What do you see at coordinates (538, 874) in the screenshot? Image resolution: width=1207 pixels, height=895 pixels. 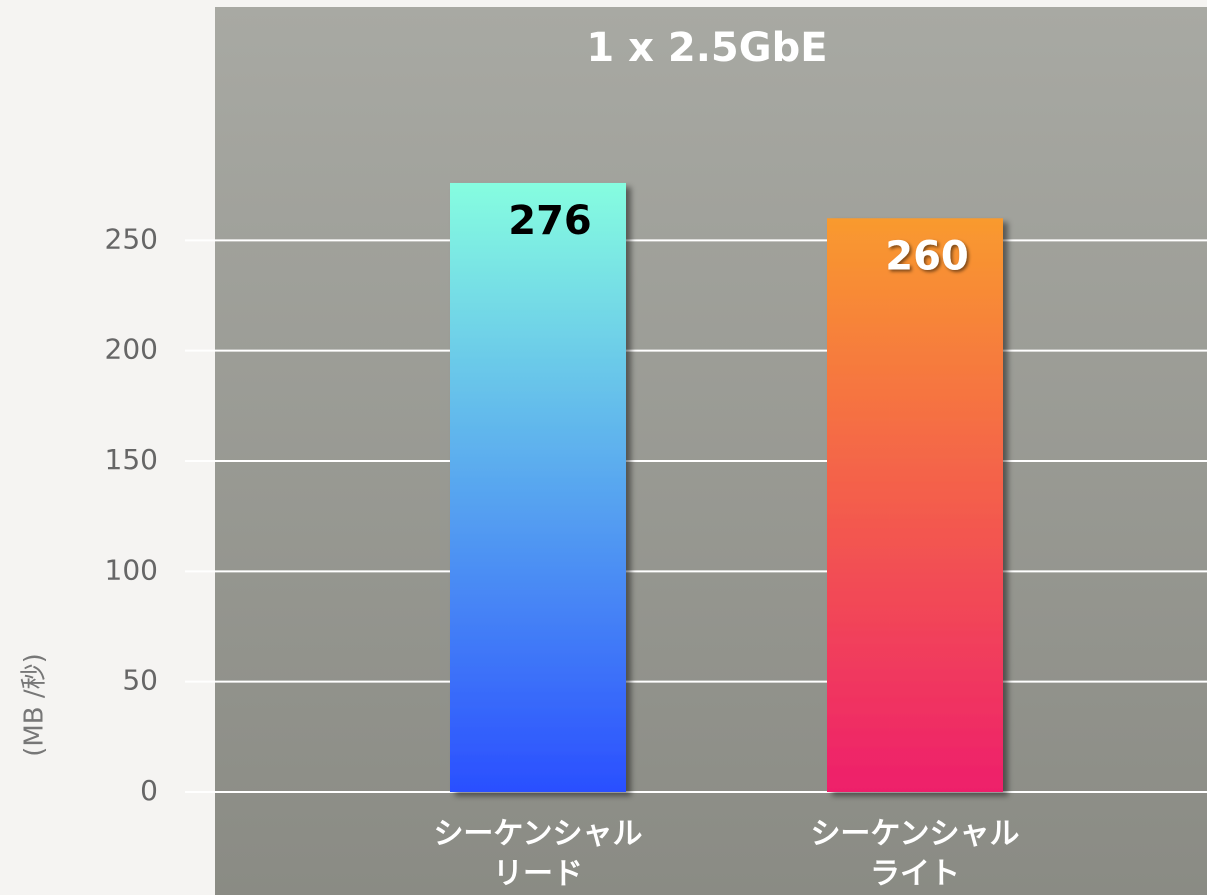 I see `x-tick-label: リード` at bounding box center [538, 874].